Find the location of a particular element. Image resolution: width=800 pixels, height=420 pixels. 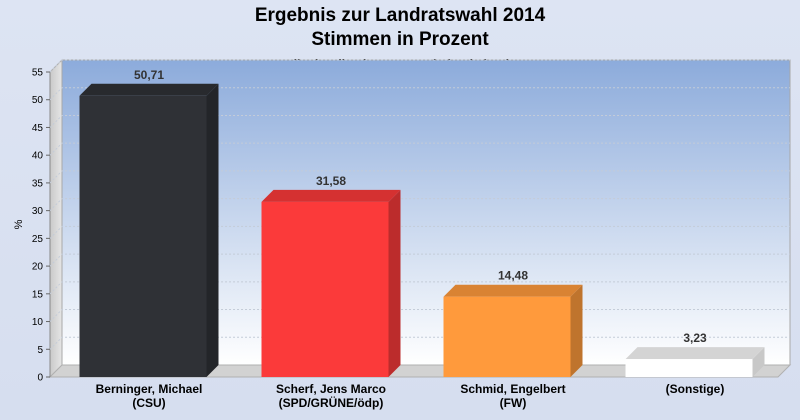

y-tick-label: 50 is located at coordinates (38, 100).